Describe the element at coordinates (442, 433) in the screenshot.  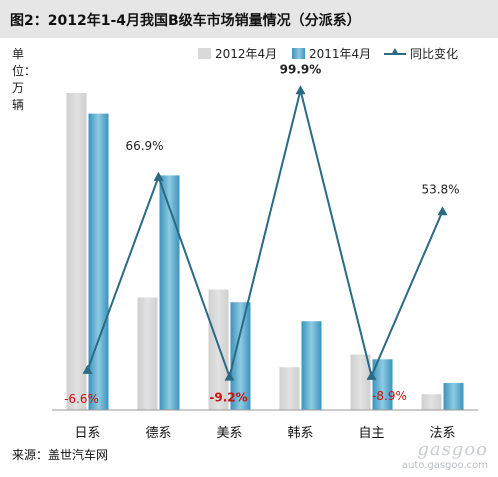
I see `x-tick-label-5: 法系` at that location.